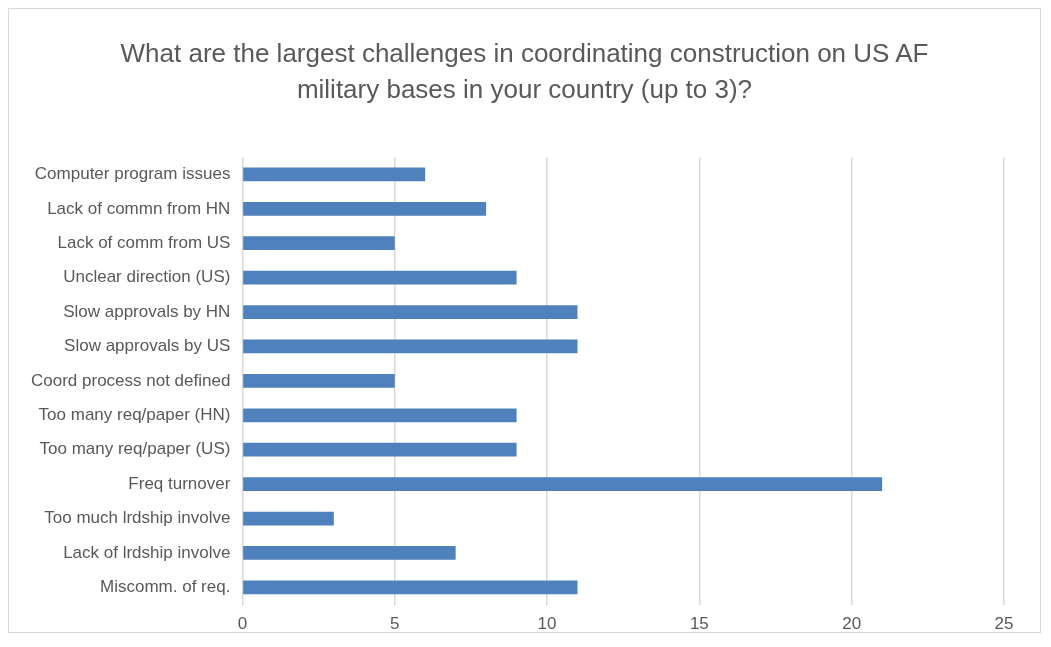 Image resolution: width=1051 pixels, height=647 pixels. I want to click on x-tick-label: 20, so click(852, 624).